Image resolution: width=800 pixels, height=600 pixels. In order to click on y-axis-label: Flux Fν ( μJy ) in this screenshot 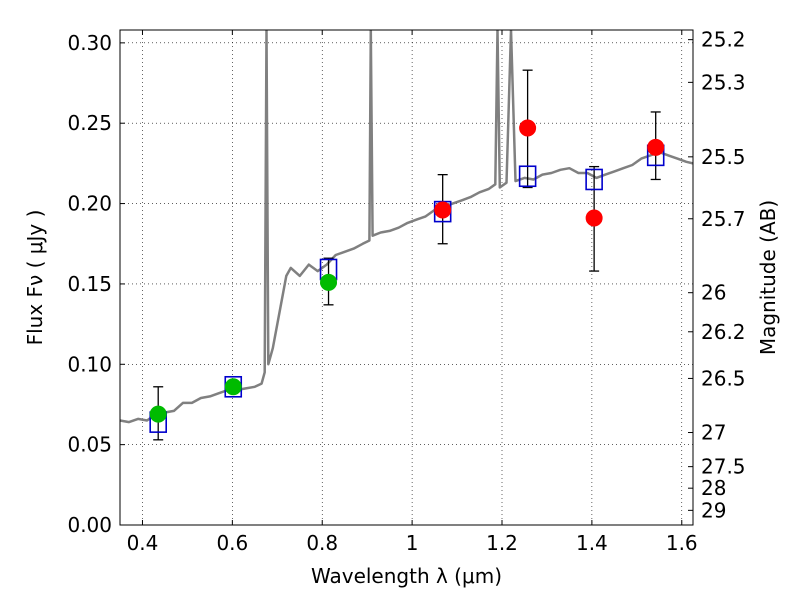, I will do `click(35, 278)`.